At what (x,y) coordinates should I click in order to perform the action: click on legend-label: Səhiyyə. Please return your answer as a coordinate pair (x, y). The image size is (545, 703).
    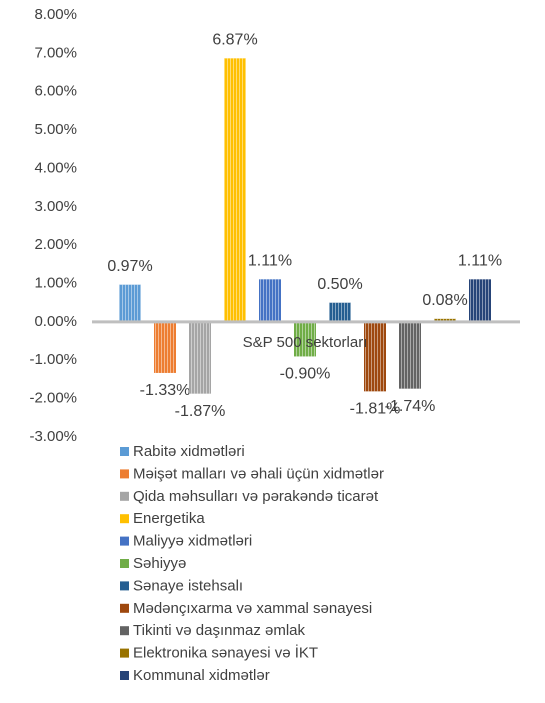
    Looking at the image, I should click on (159, 563).